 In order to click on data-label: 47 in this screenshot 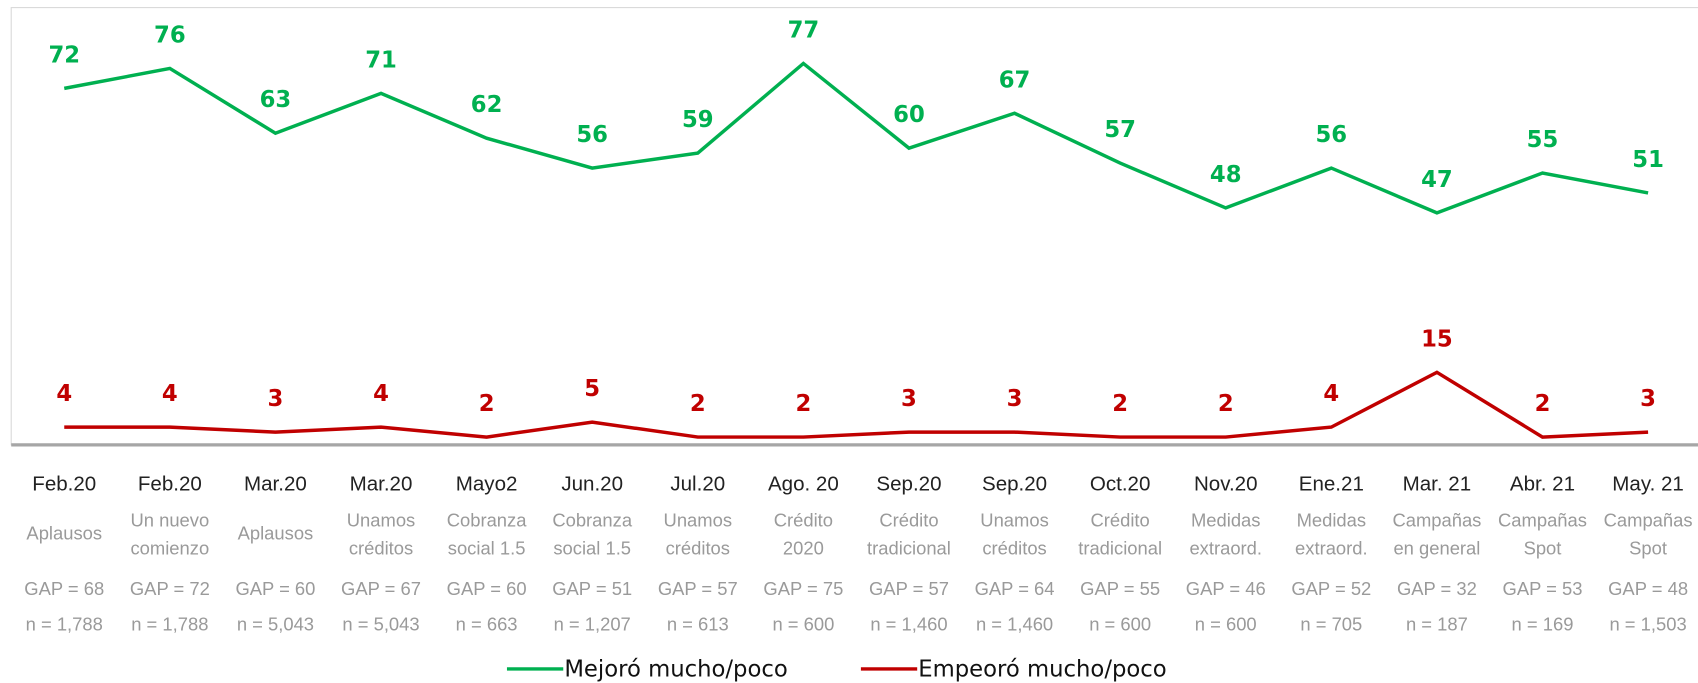, I will do `click(1437, 180)`.